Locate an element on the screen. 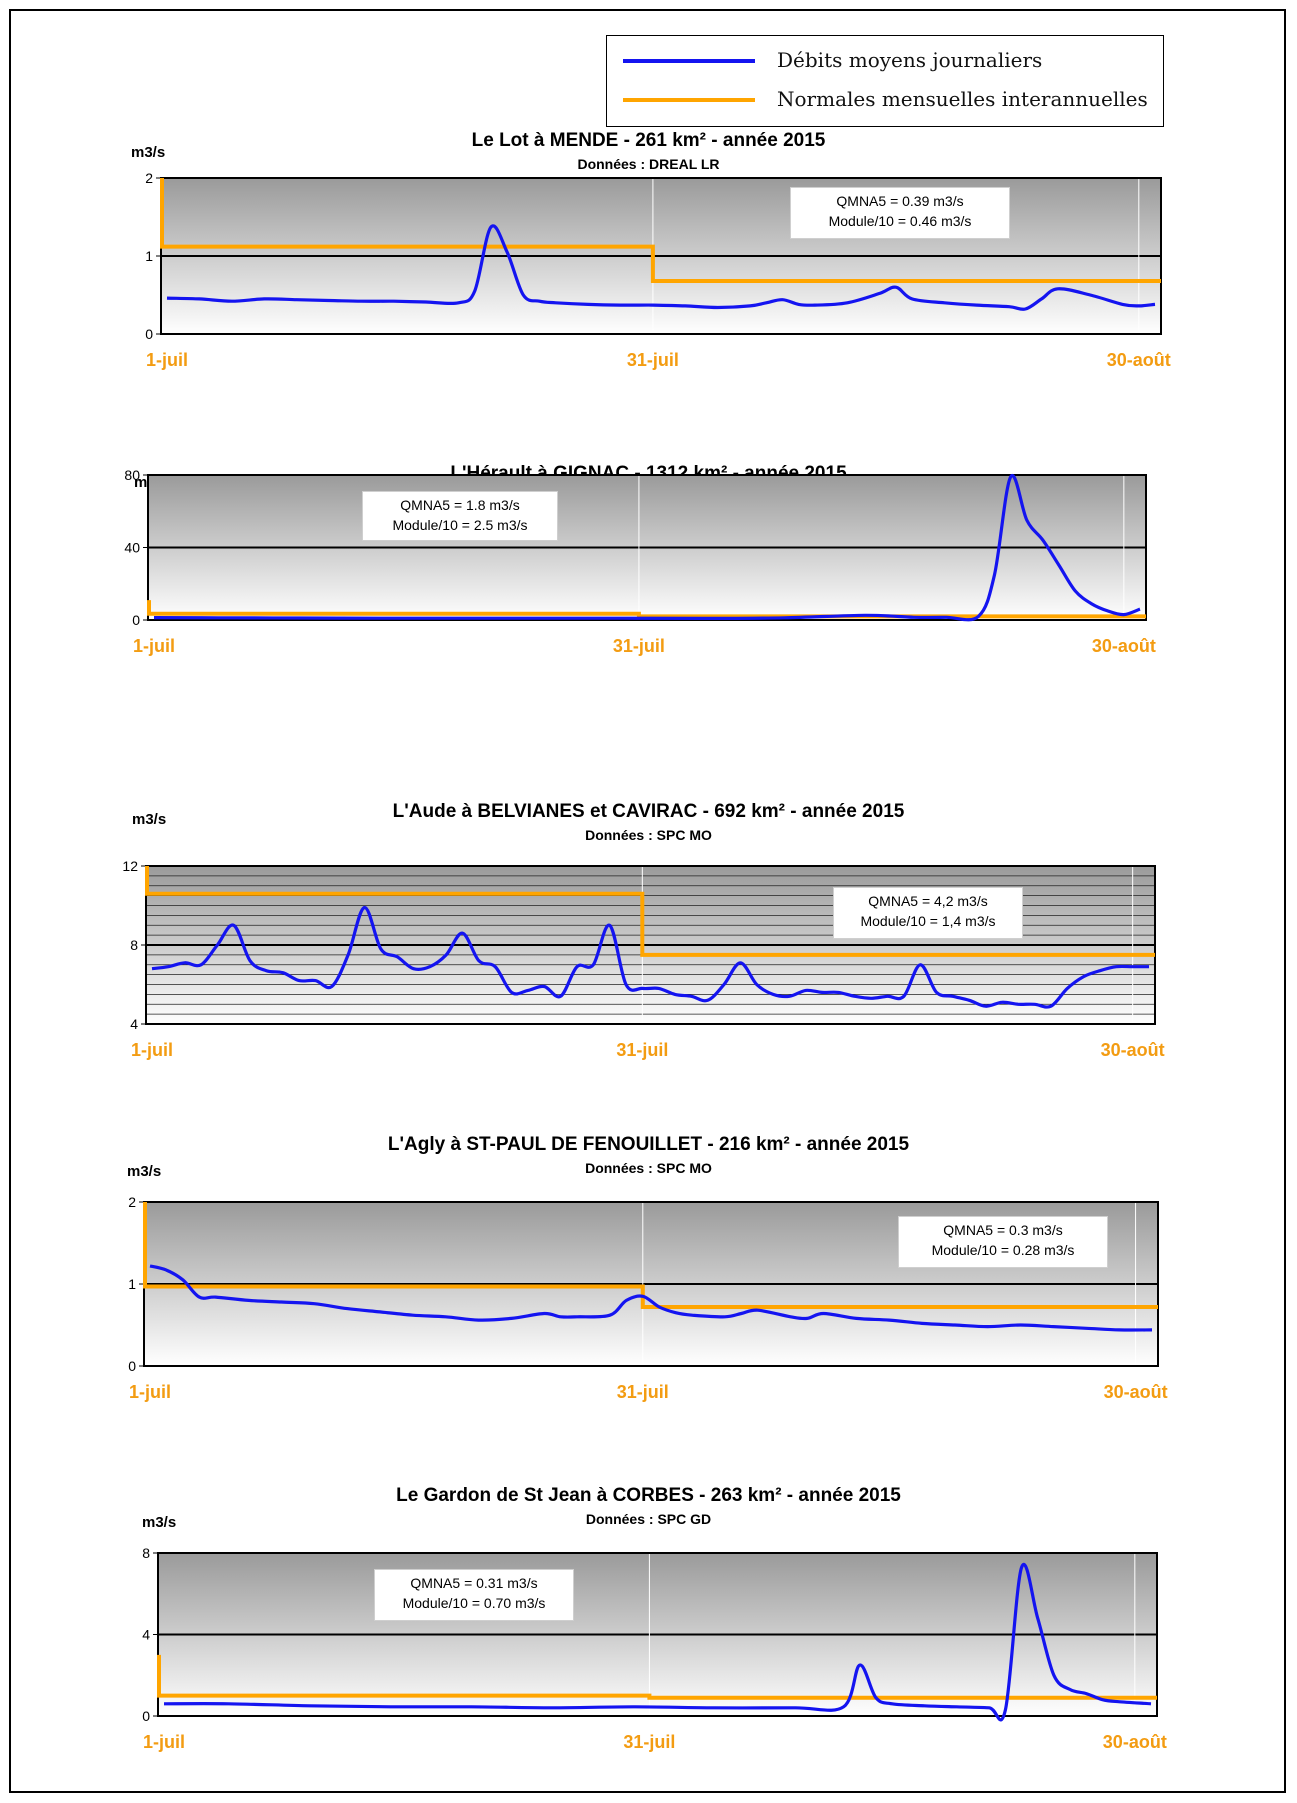  annotation-line: QMNA5 = 0.39 m3/s is located at coordinates (900, 201).